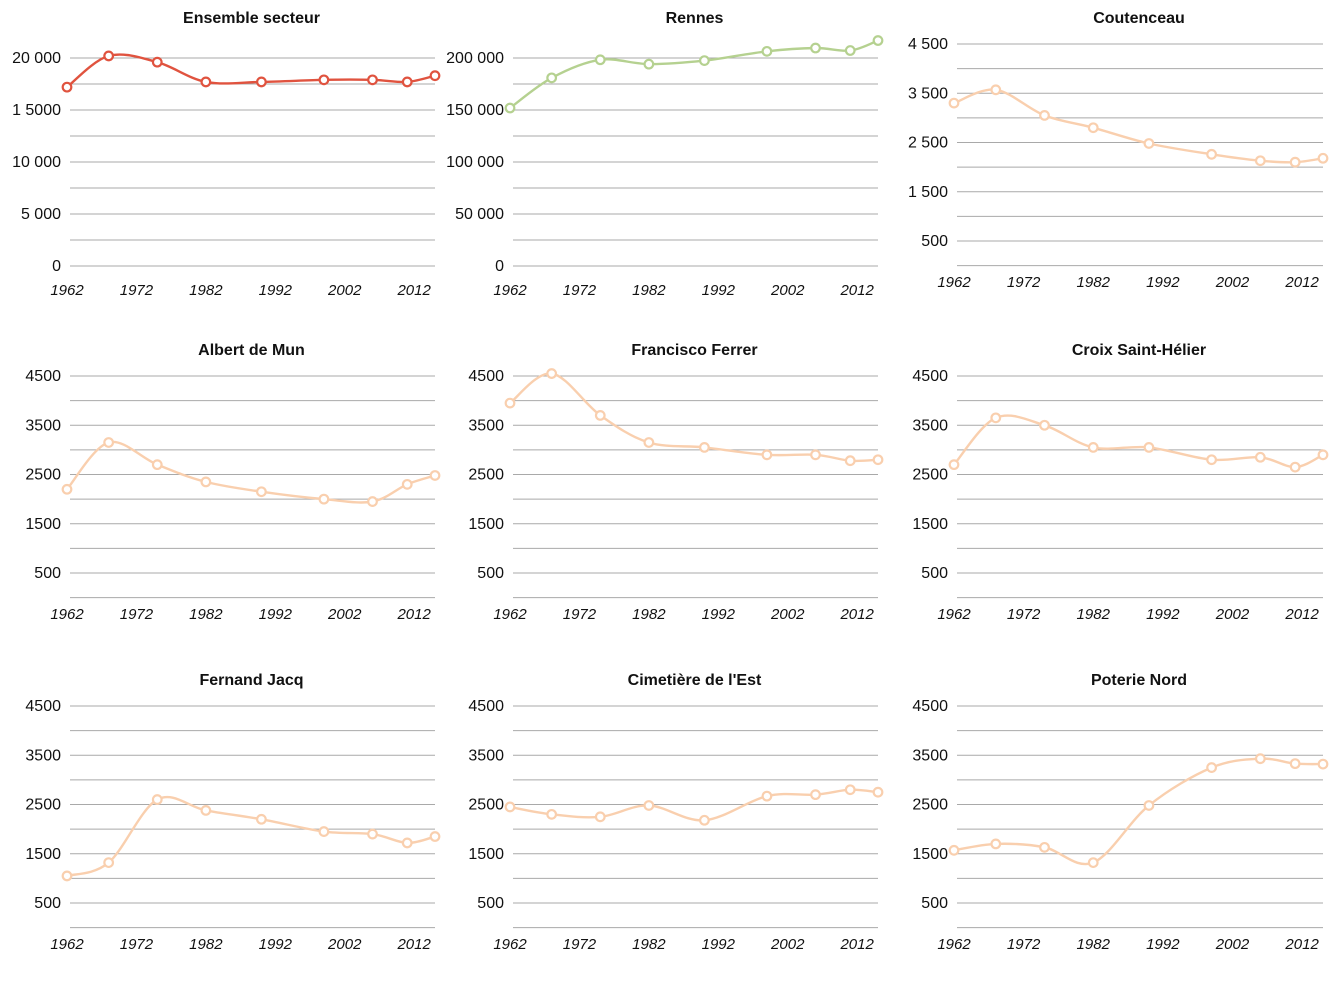  Describe the element at coordinates (251, 680) in the screenshot. I see `chart-title: Fernand Jacq` at that location.